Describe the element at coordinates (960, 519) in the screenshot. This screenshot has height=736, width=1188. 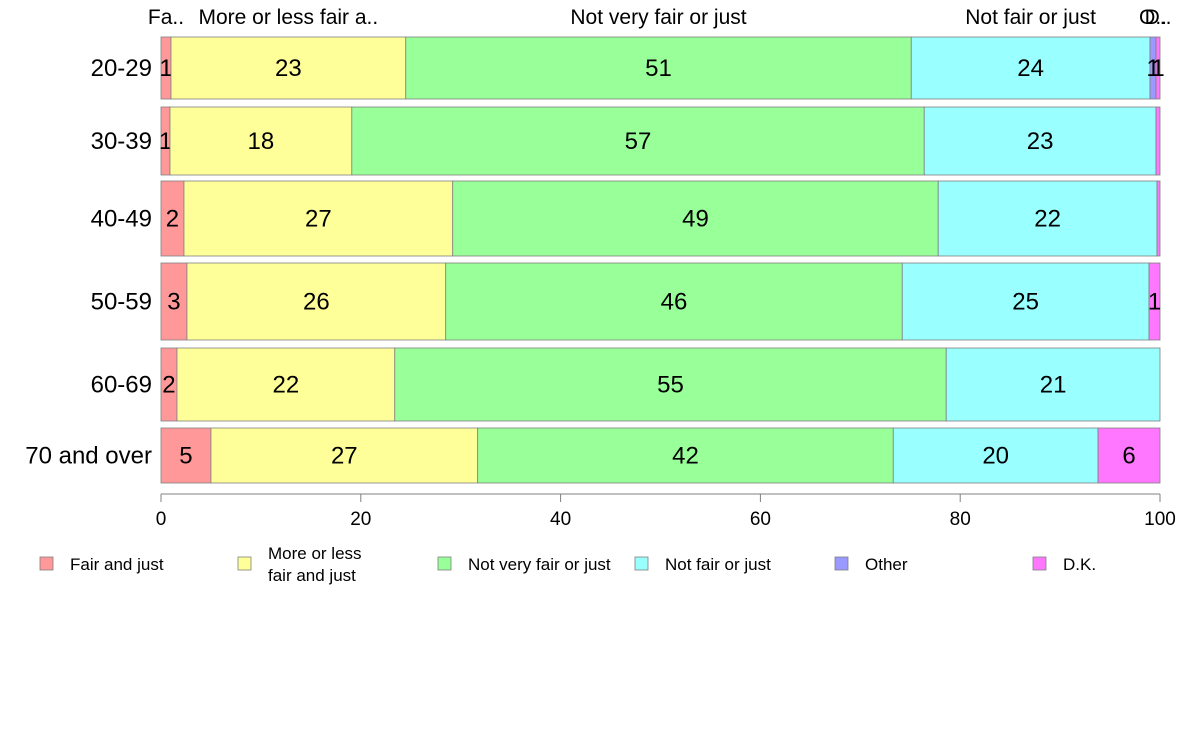
I see `x-tick-label: 80` at that location.